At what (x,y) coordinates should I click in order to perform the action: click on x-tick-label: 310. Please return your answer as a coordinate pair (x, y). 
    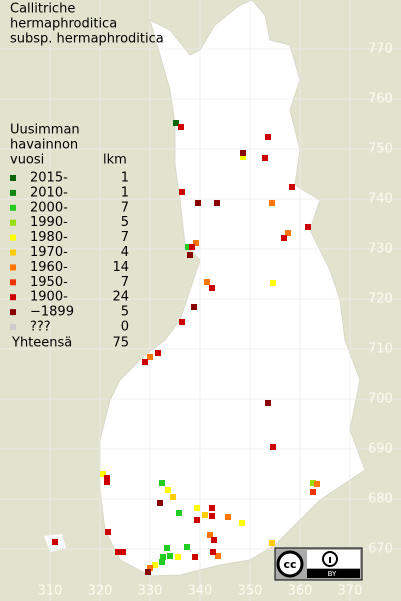
    Looking at the image, I should click on (50, 591).